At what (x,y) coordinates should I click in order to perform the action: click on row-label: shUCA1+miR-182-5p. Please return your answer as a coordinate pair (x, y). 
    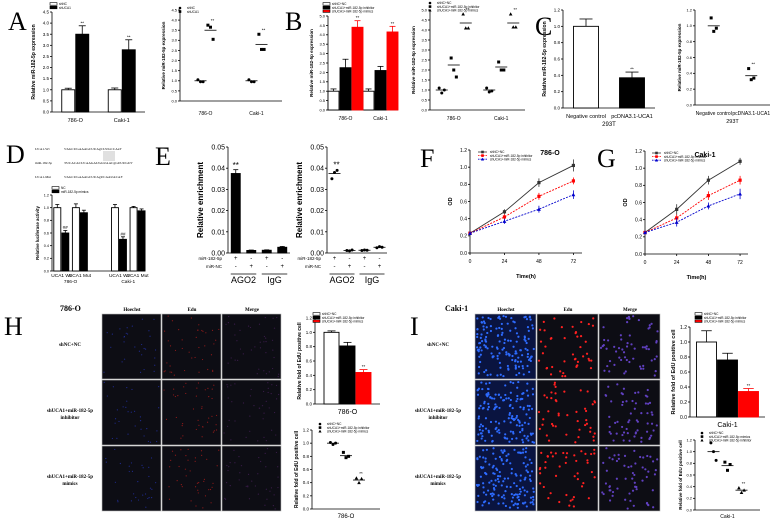
    Looking at the image, I should click on (438, 477).